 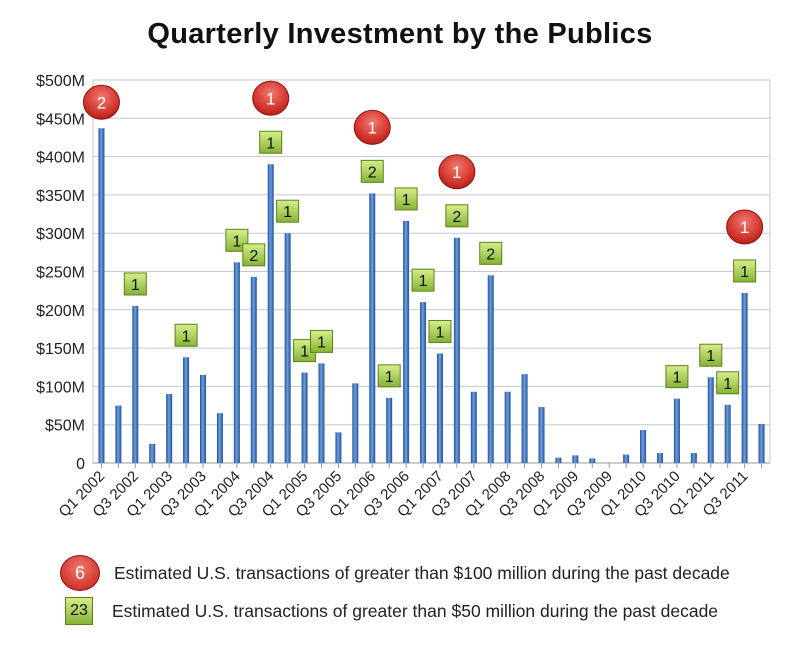 What do you see at coordinates (118, 434) in the screenshot?
I see `bar-q2-2002` at bounding box center [118, 434].